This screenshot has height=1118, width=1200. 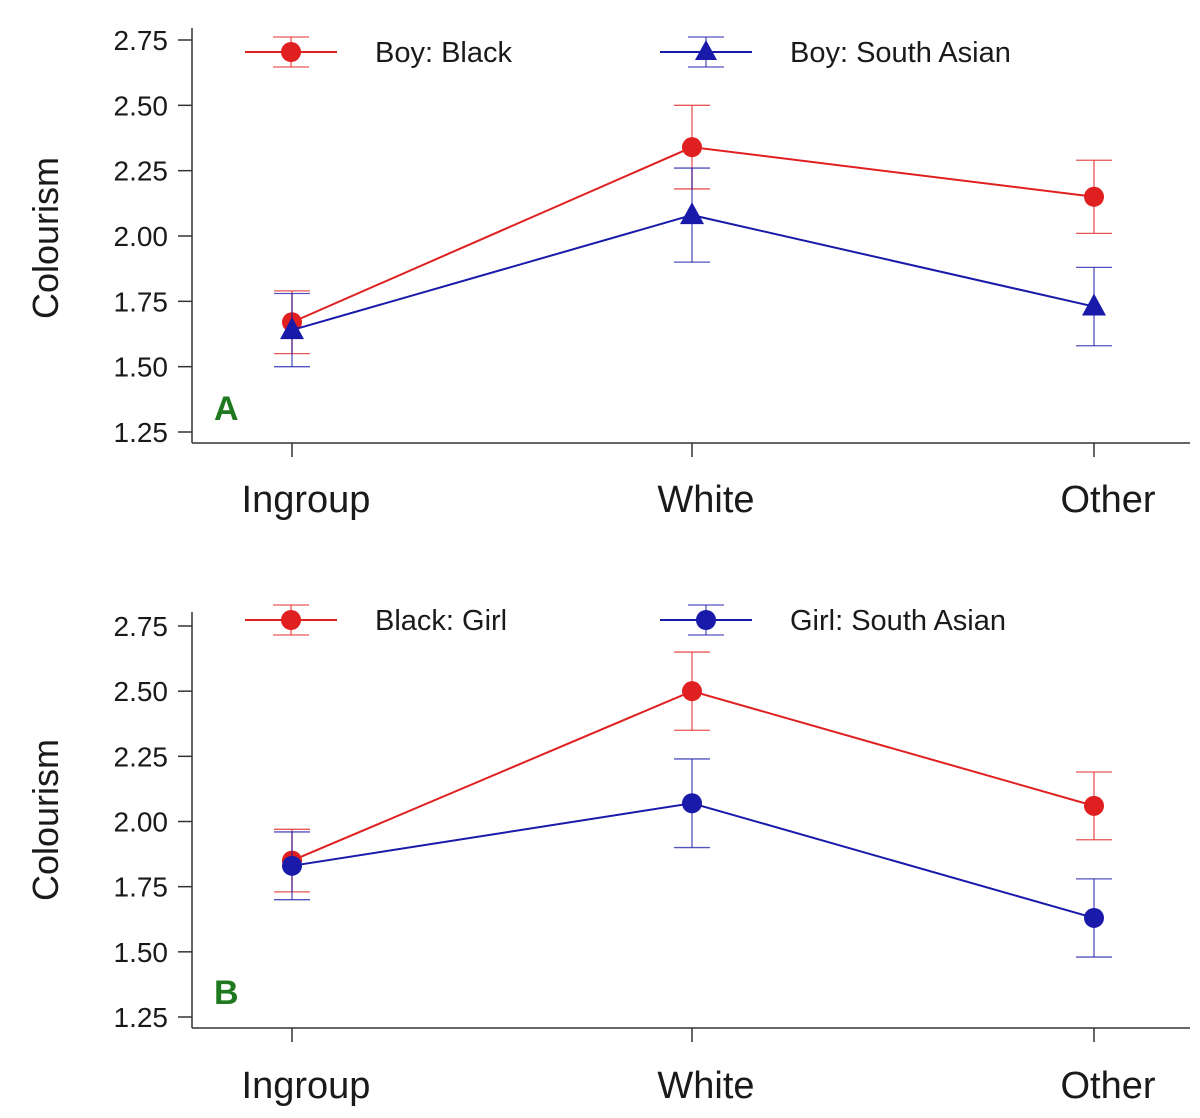 I want to click on legend-entry-1: Girl: South Asian, so click(x=833, y=620).